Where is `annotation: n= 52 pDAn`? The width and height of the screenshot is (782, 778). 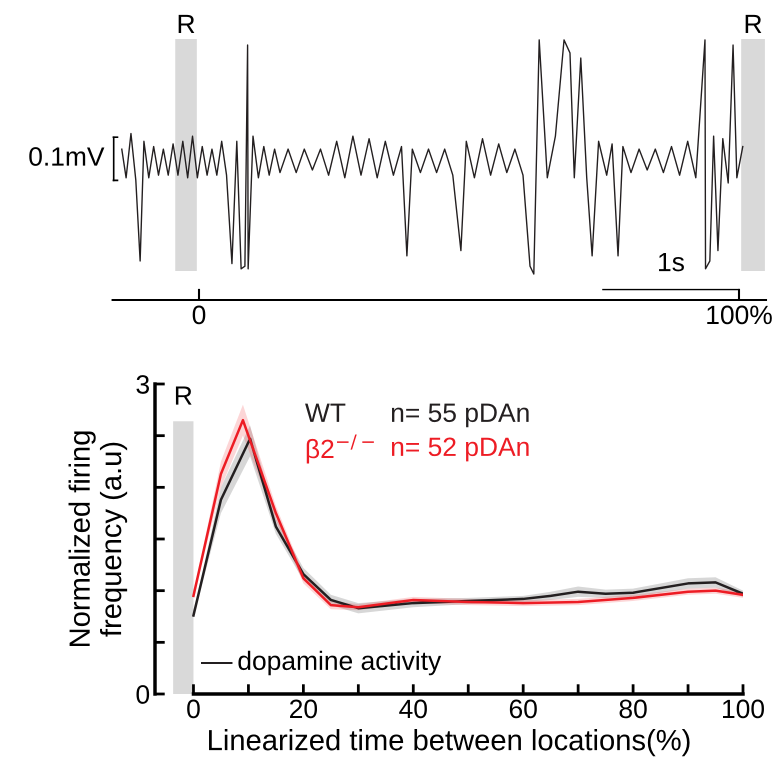 annotation: n= 52 pDAn is located at coordinates (460, 449).